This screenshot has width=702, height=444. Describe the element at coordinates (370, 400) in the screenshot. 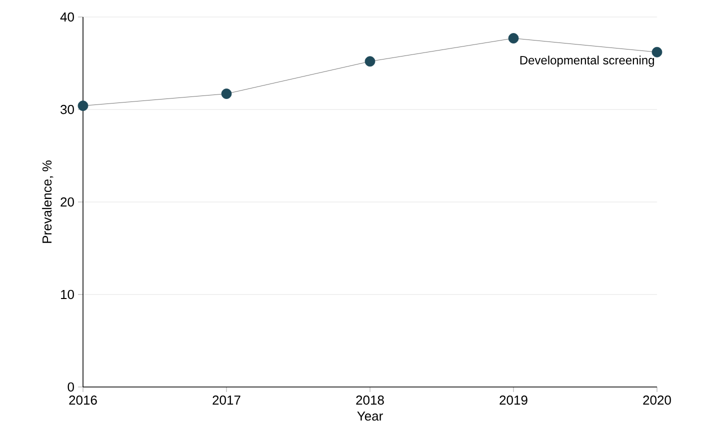

I see `x-tick-label: 2018` at that location.